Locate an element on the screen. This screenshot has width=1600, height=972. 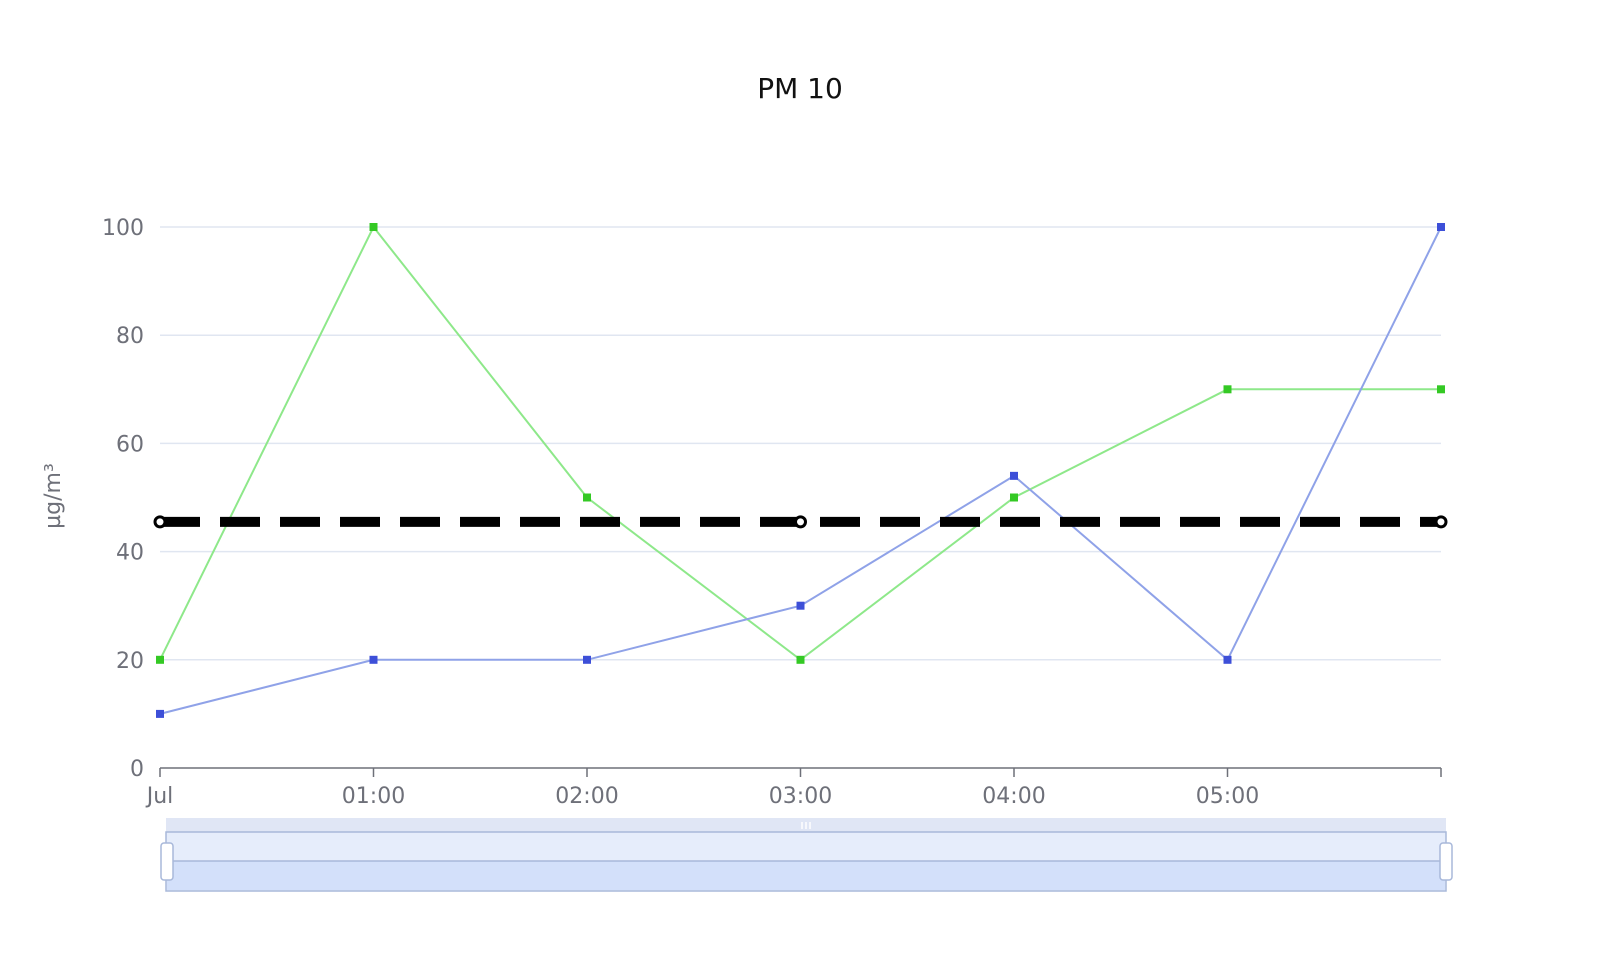
x-tick-label: 02:00 is located at coordinates (586, 796).